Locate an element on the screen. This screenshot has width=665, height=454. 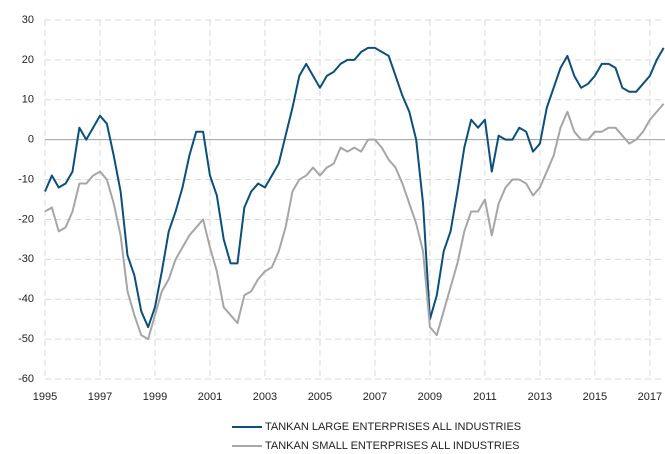
y-tick-label: -60 is located at coordinates (26, 379).